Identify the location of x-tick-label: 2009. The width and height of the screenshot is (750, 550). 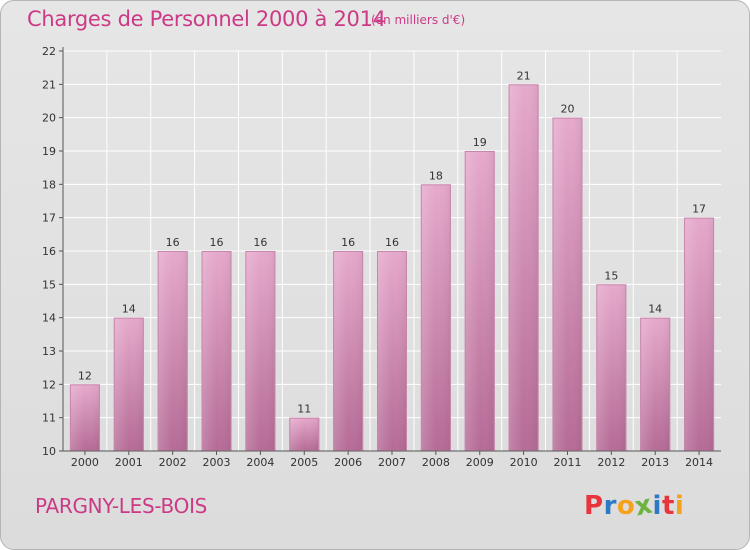
(480, 462).